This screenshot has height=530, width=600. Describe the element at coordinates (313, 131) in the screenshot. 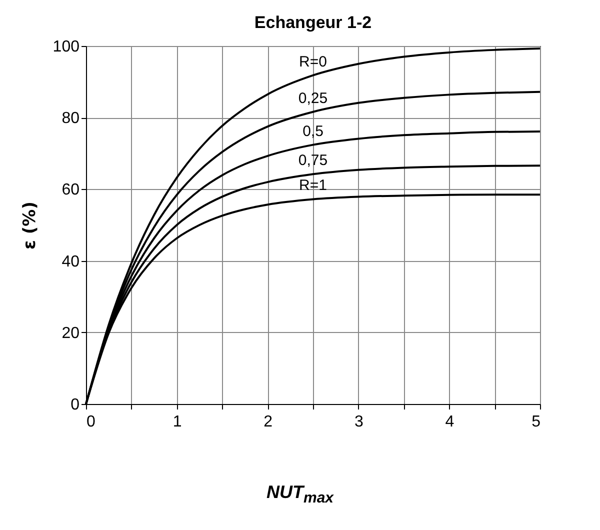

I see `series-label: 0,5` at that location.